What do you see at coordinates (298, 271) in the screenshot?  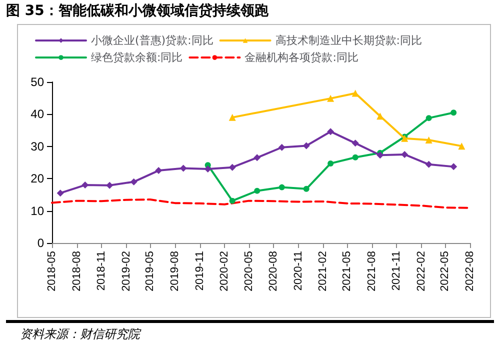 I see `x-tick-label: 2020-11` at bounding box center [298, 271].